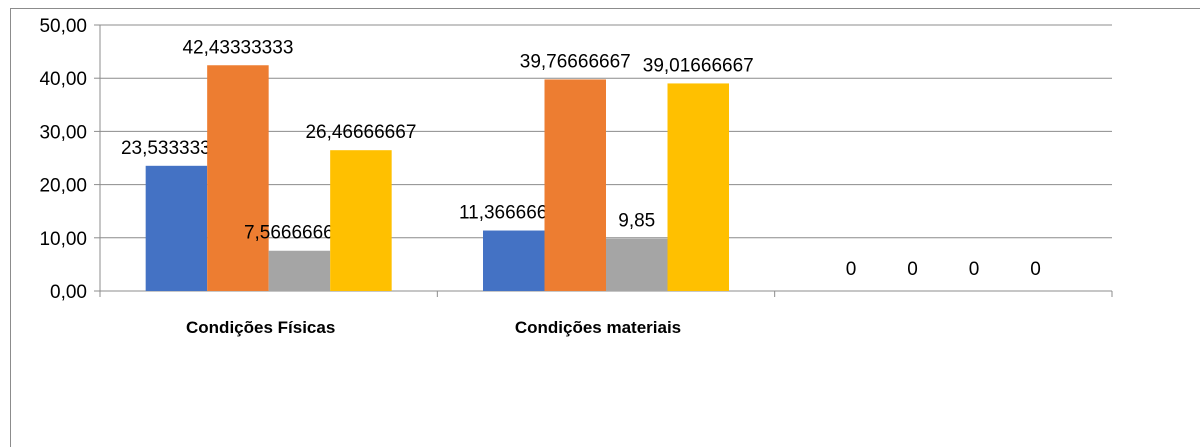  I want to click on y-tick-label: 30,00, so click(63, 132).